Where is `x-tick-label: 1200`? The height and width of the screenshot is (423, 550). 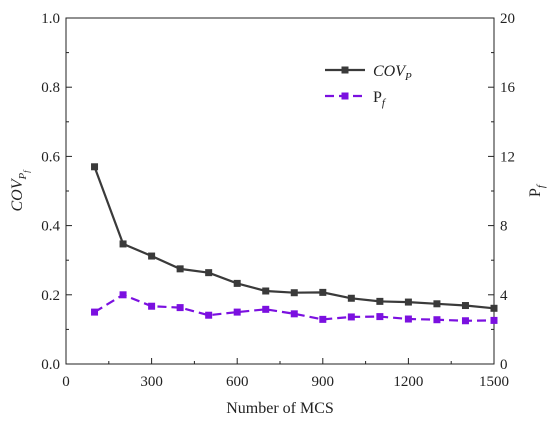 x-tick-label: 1200 is located at coordinates (408, 382).